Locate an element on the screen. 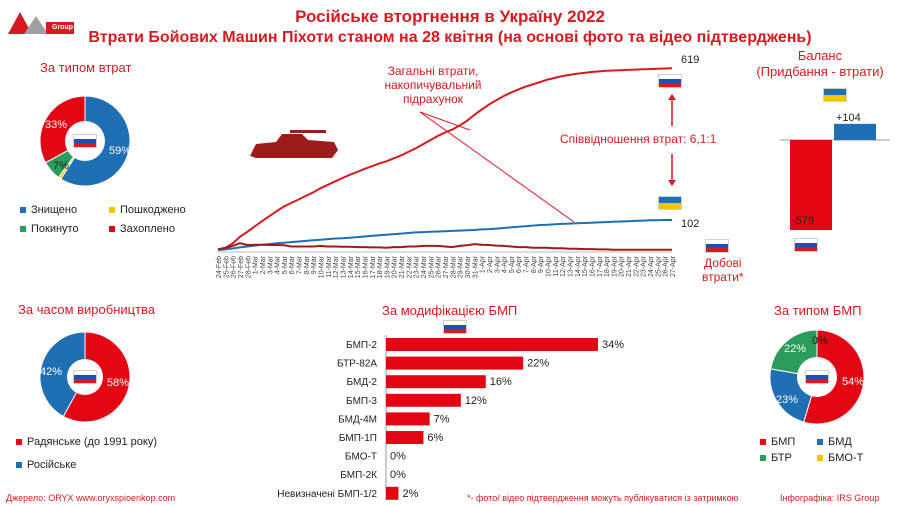 This screenshot has width=900, height=506. bar-category-label: БМД-4М is located at coordinates (357, 419).